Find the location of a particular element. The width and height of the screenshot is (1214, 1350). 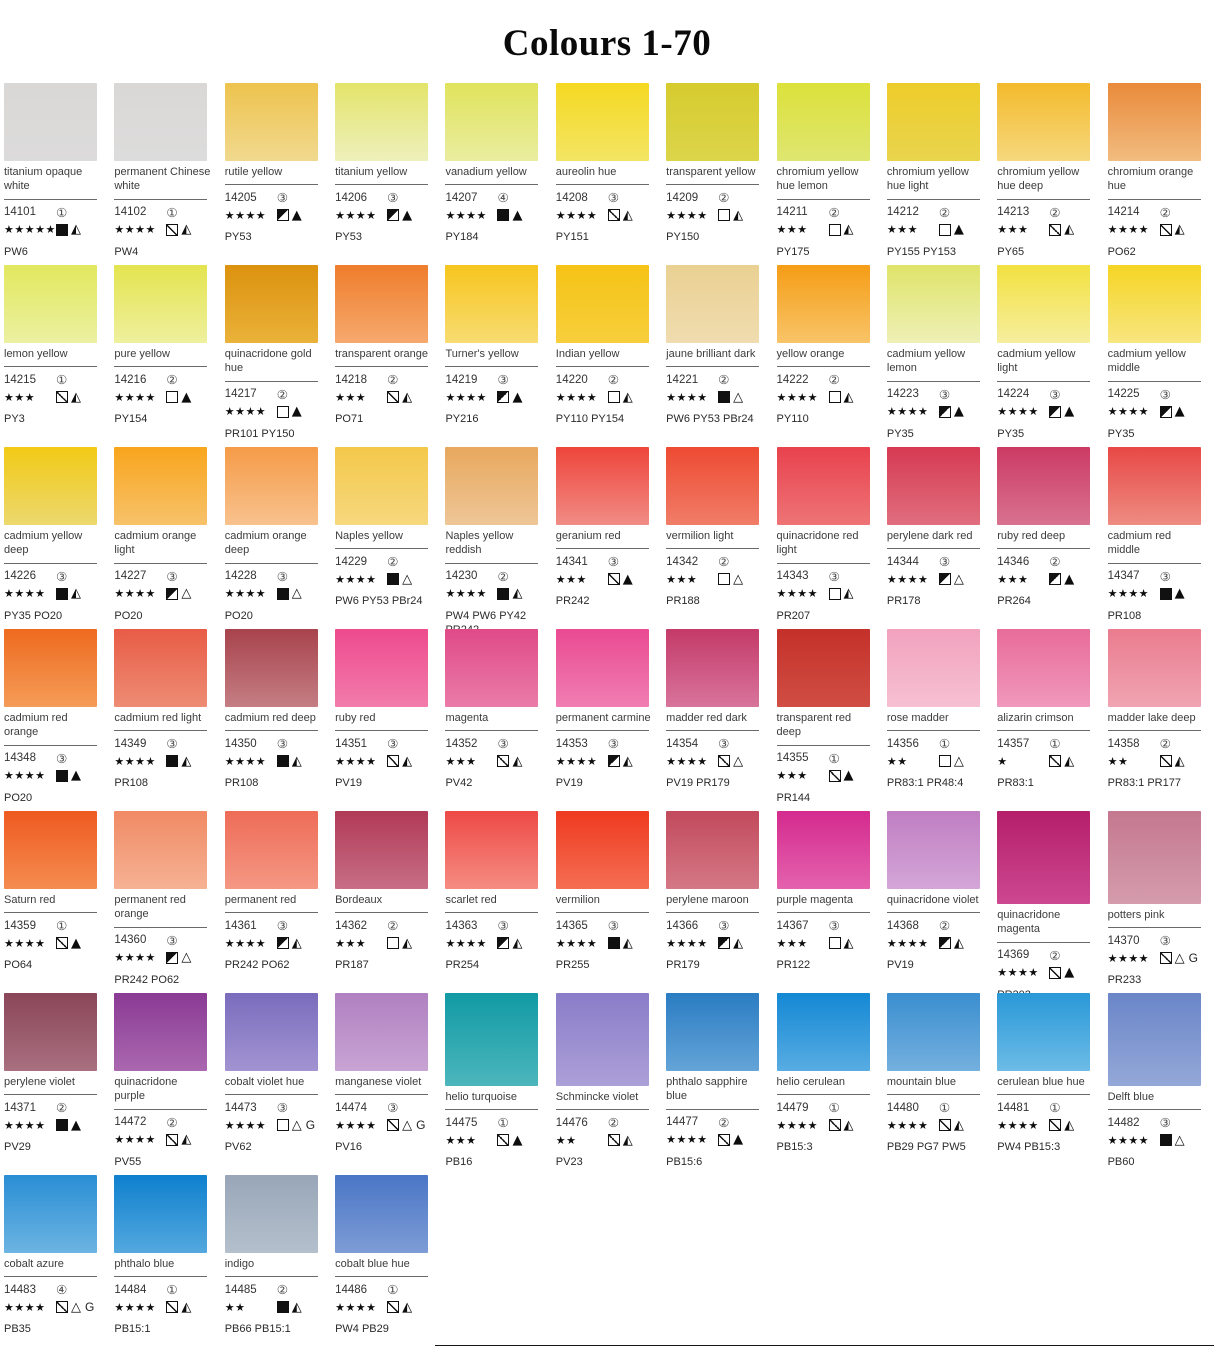

pigment-codes: PW4 is located at coordinates (126, 251).